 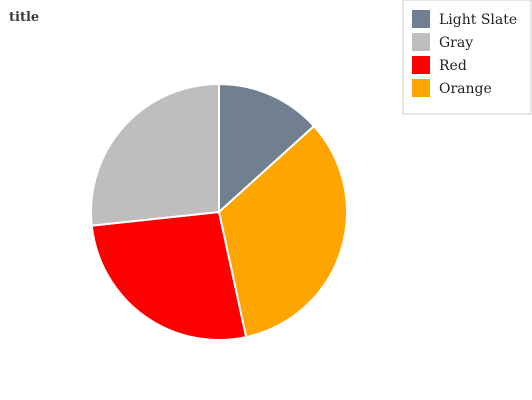 I want to click on legend-swatch-gray, so click(x=421, y=42).